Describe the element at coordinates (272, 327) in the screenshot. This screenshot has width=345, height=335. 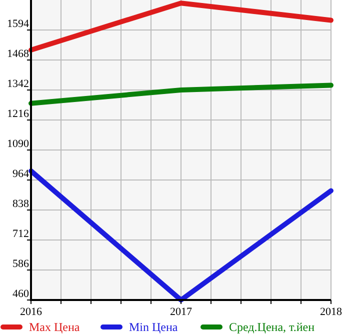
I see `legend-label: Сред.Цена, т.йен` at that location.